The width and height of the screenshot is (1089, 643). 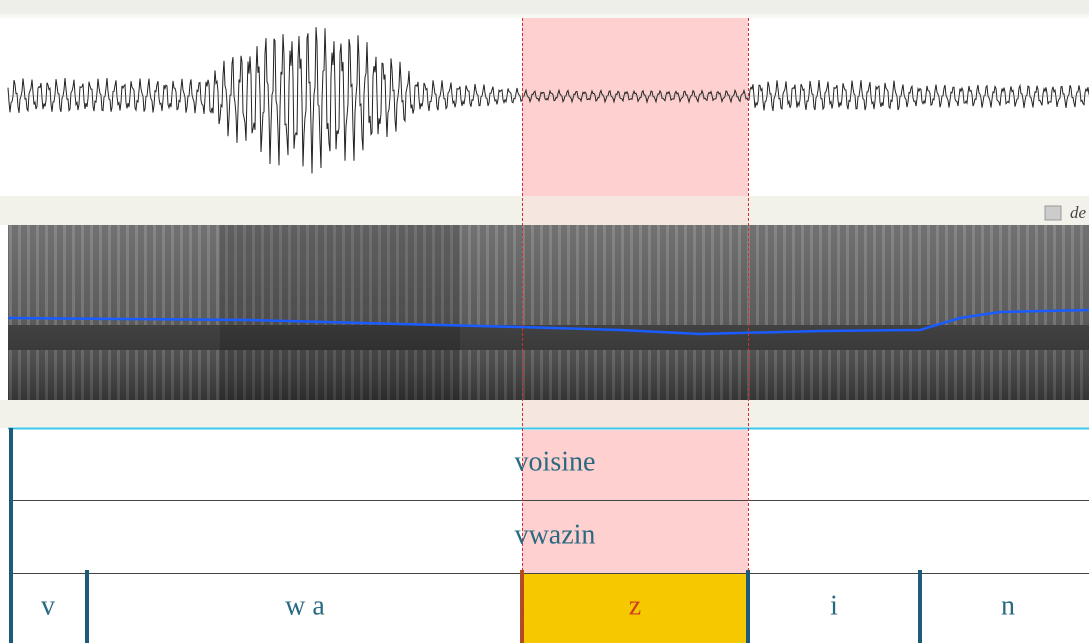 What do you see at coordinates (1053, 213) in the screenshot?
I see `icon` at bounding box center [1053, 213].